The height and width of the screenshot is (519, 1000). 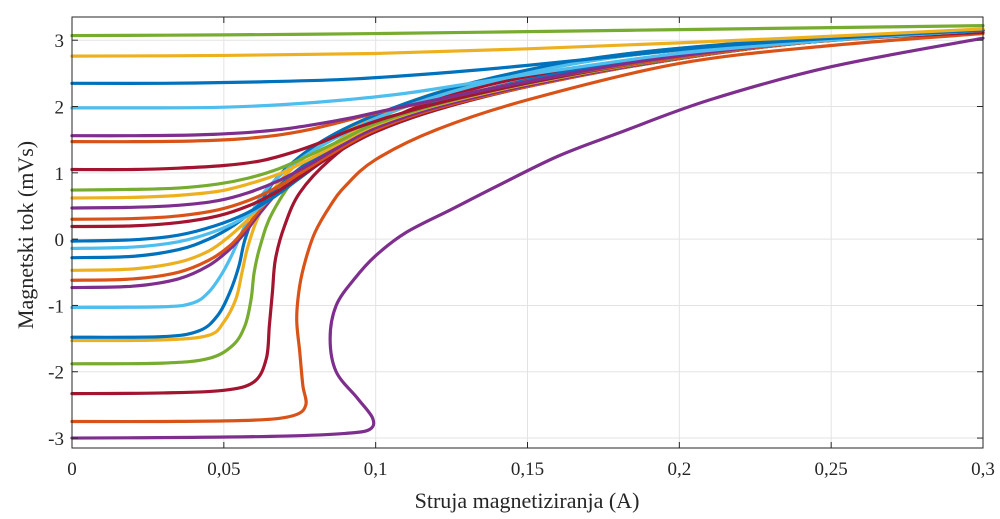 What do you see at coordinates (679, 469) in the screenshot?
I see `x-tick-label: 0,2` at bounding box center [679, 469].